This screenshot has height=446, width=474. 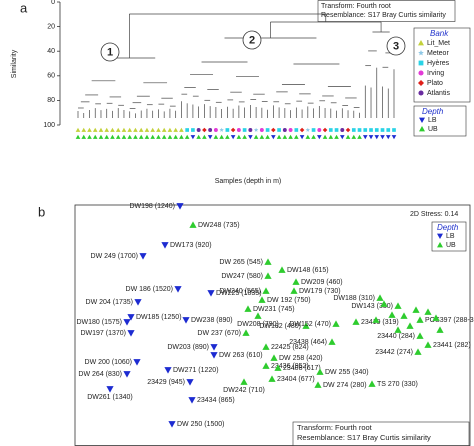 I want to click on legend-label: Meteor, so click(x=438, y=53).